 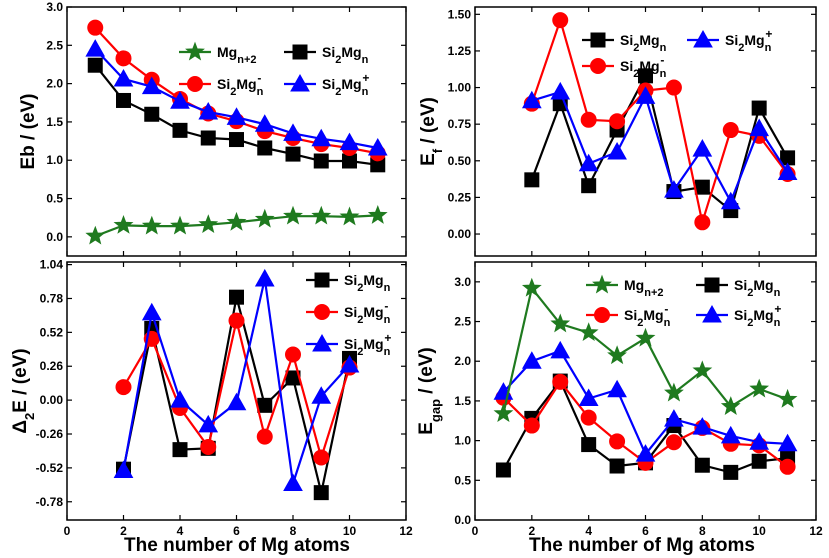 I want to click on legend-label: Mgn+2, so click(x=643, y=288).